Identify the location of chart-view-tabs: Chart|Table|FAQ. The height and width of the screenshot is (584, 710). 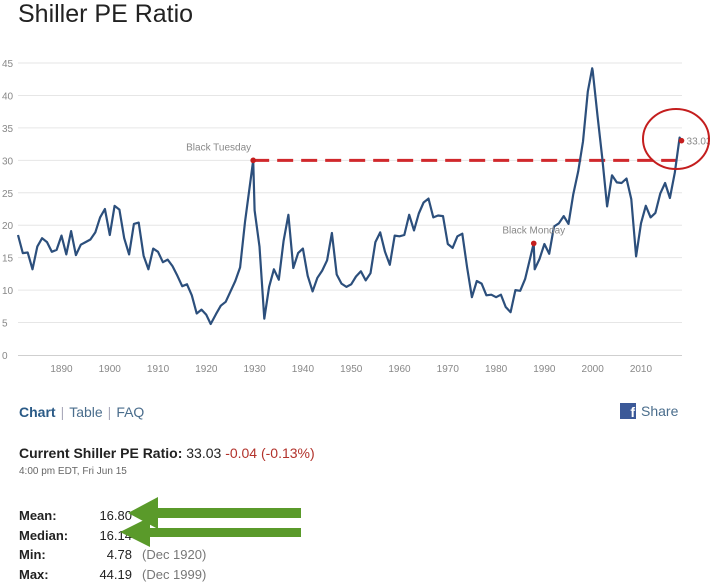
(81, 412).